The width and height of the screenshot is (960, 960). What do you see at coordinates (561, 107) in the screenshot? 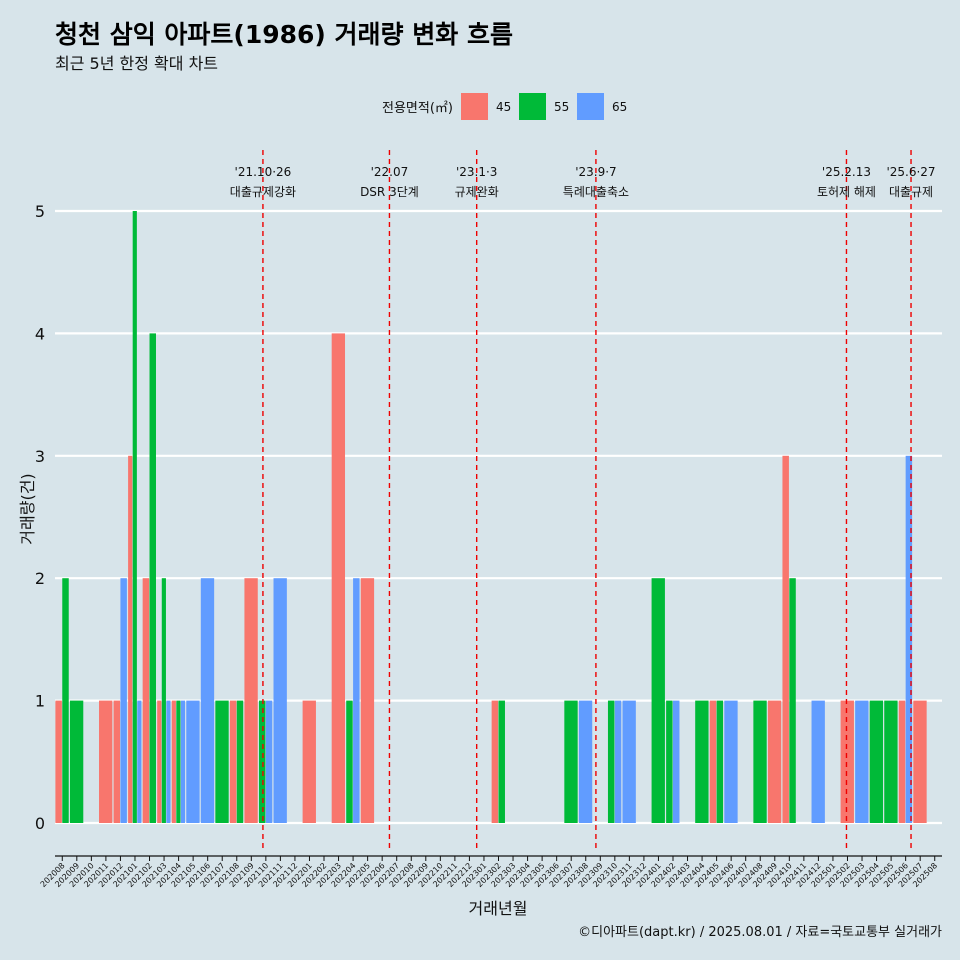
I see `legend-label-55: 55` at bounding box center [561, 107].